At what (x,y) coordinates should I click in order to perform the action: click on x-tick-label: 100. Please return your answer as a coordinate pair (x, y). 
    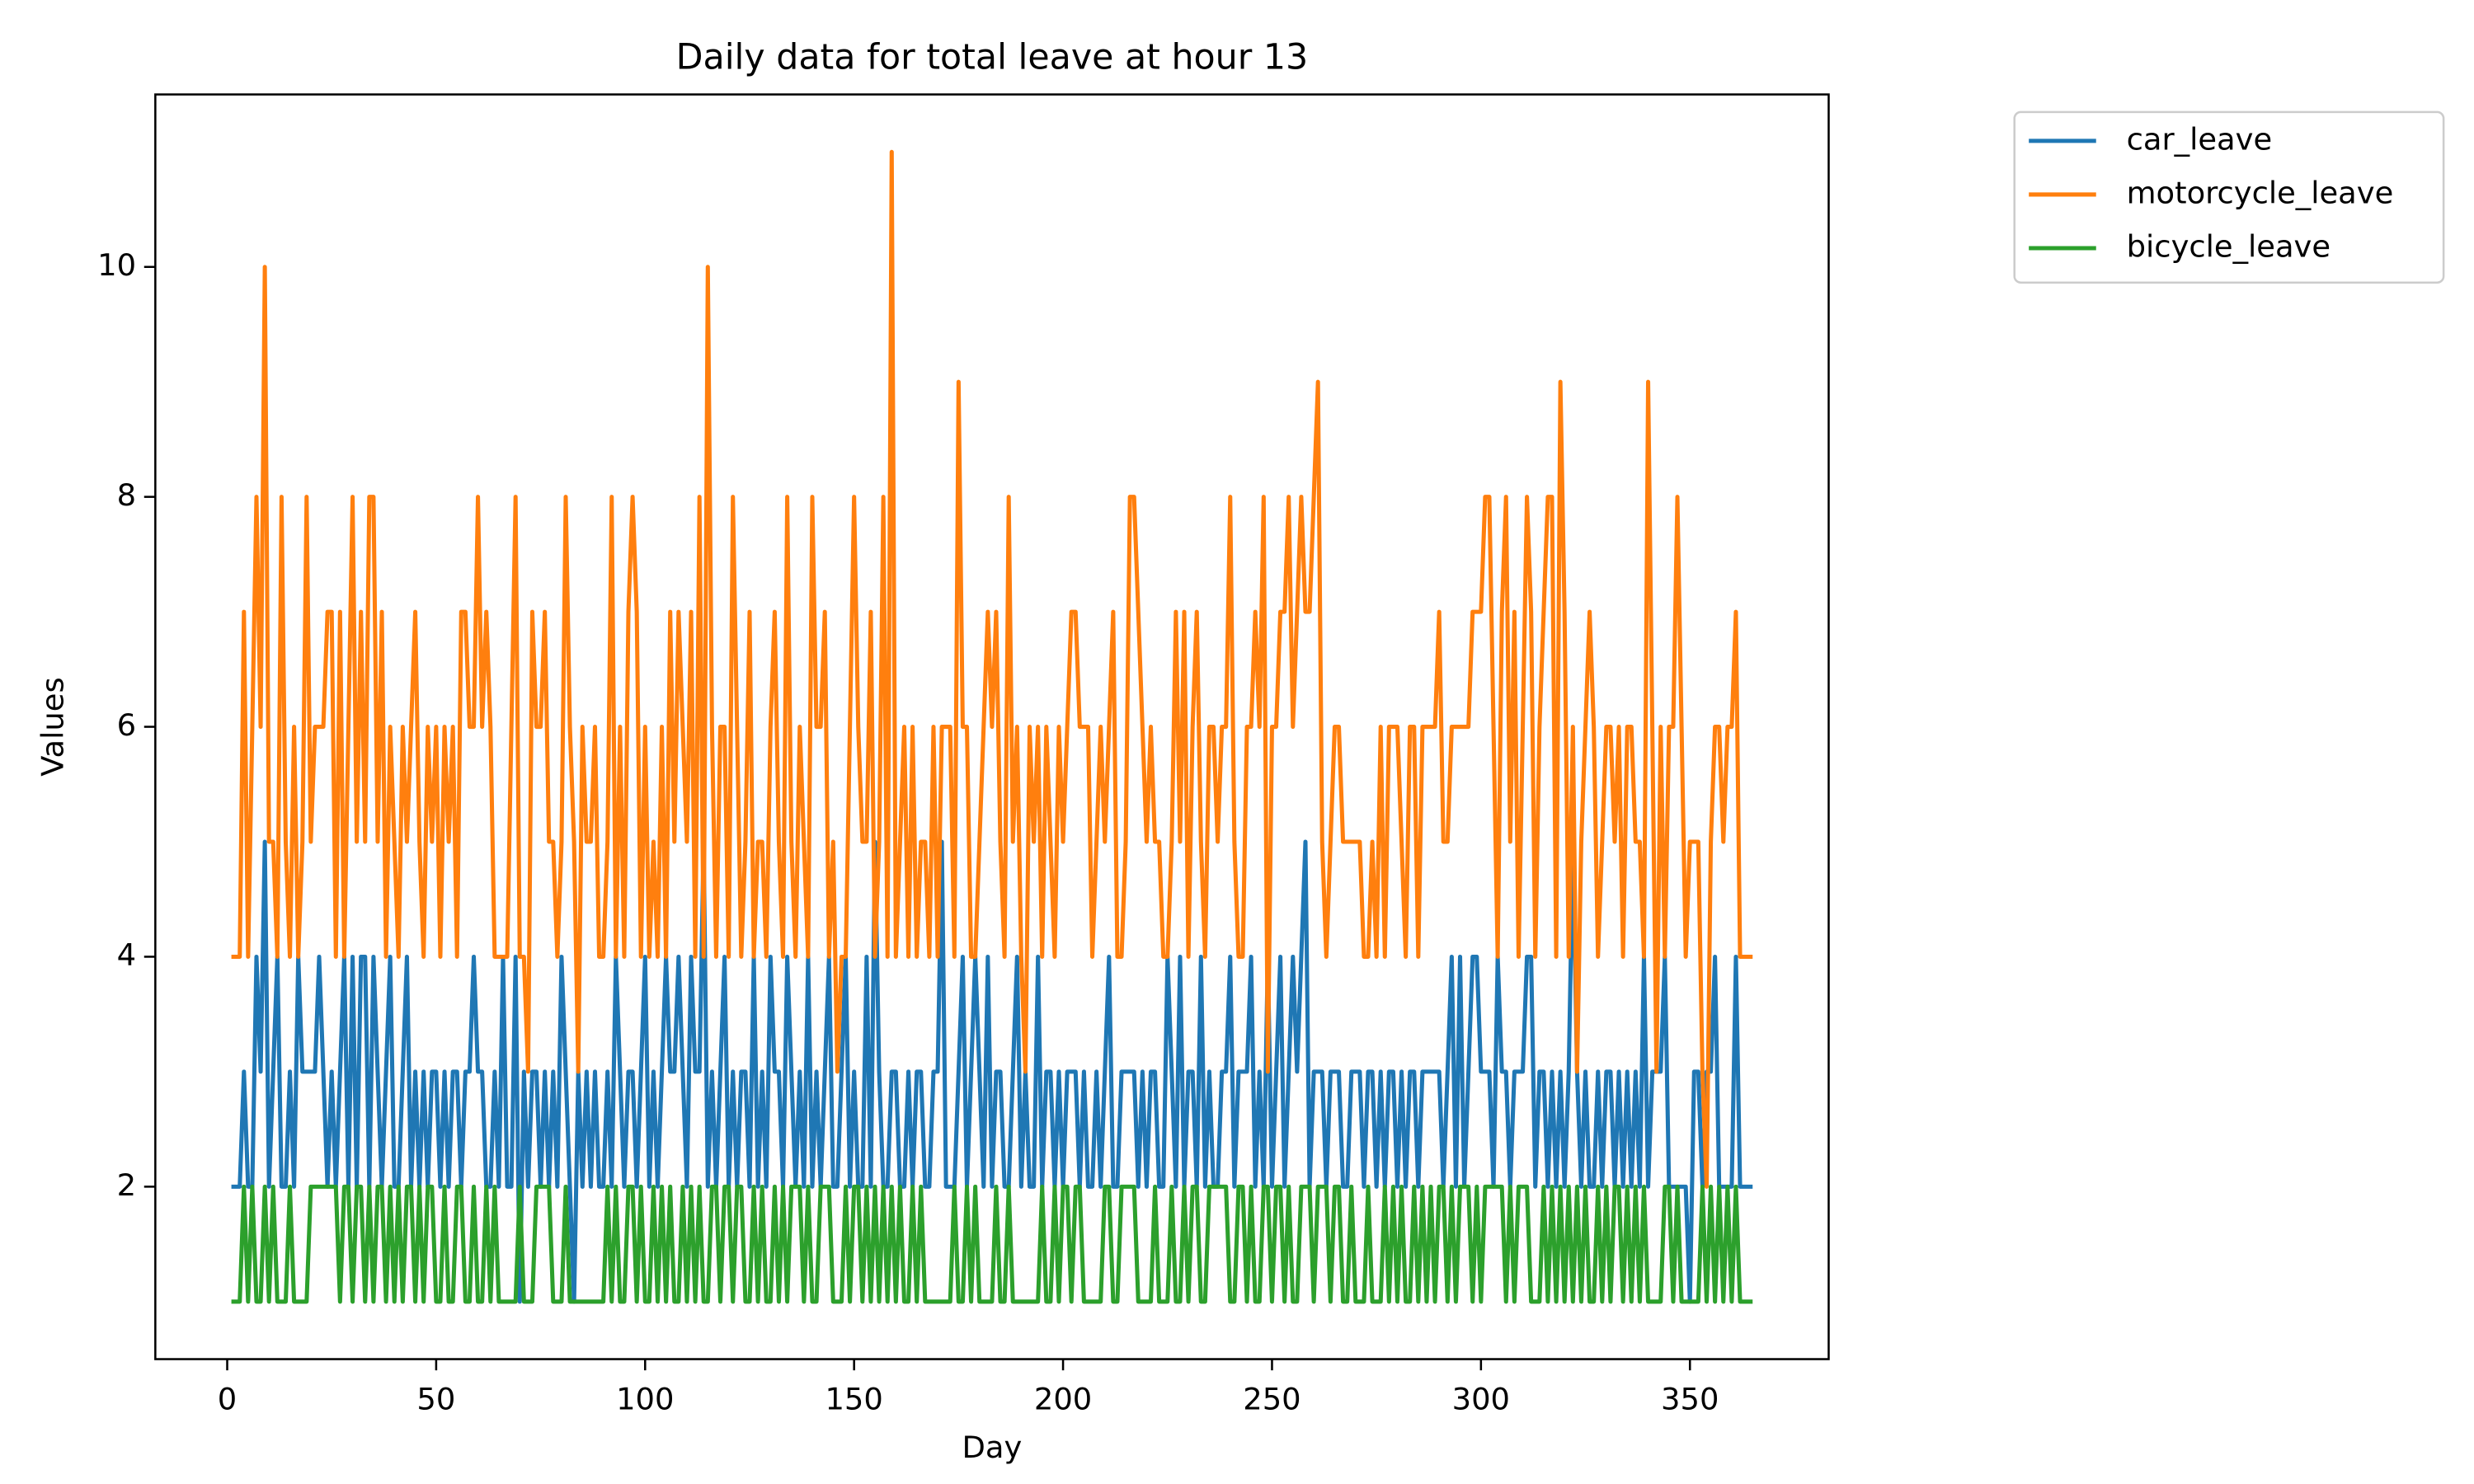
    Looking at the image, I should click on (645, 1399).